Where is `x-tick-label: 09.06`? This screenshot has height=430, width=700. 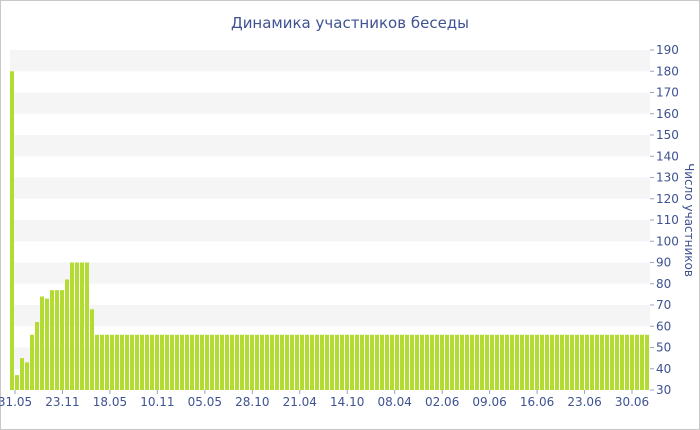 x-tick-label: 09.06 is located at coordinates (489, 402).